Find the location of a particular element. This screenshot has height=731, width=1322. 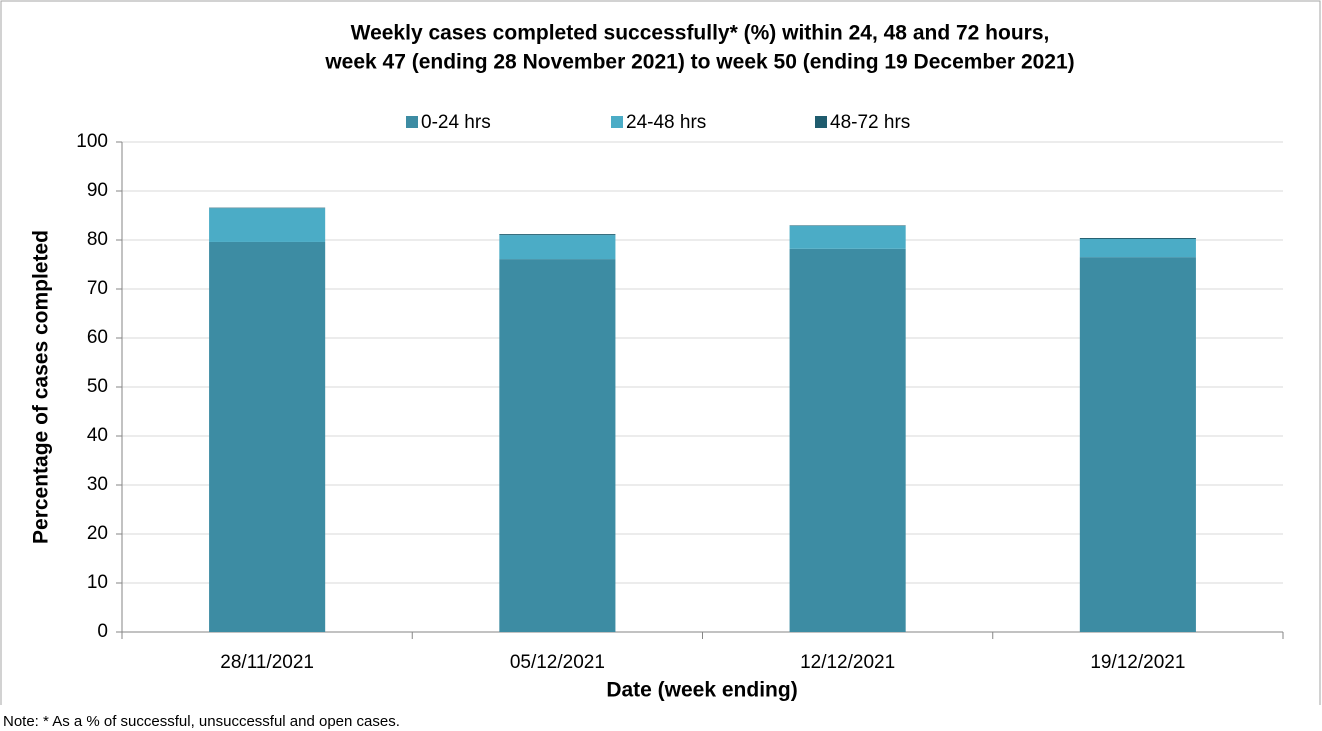

y-tick-label: 80 is located at coordinates (97, 239).